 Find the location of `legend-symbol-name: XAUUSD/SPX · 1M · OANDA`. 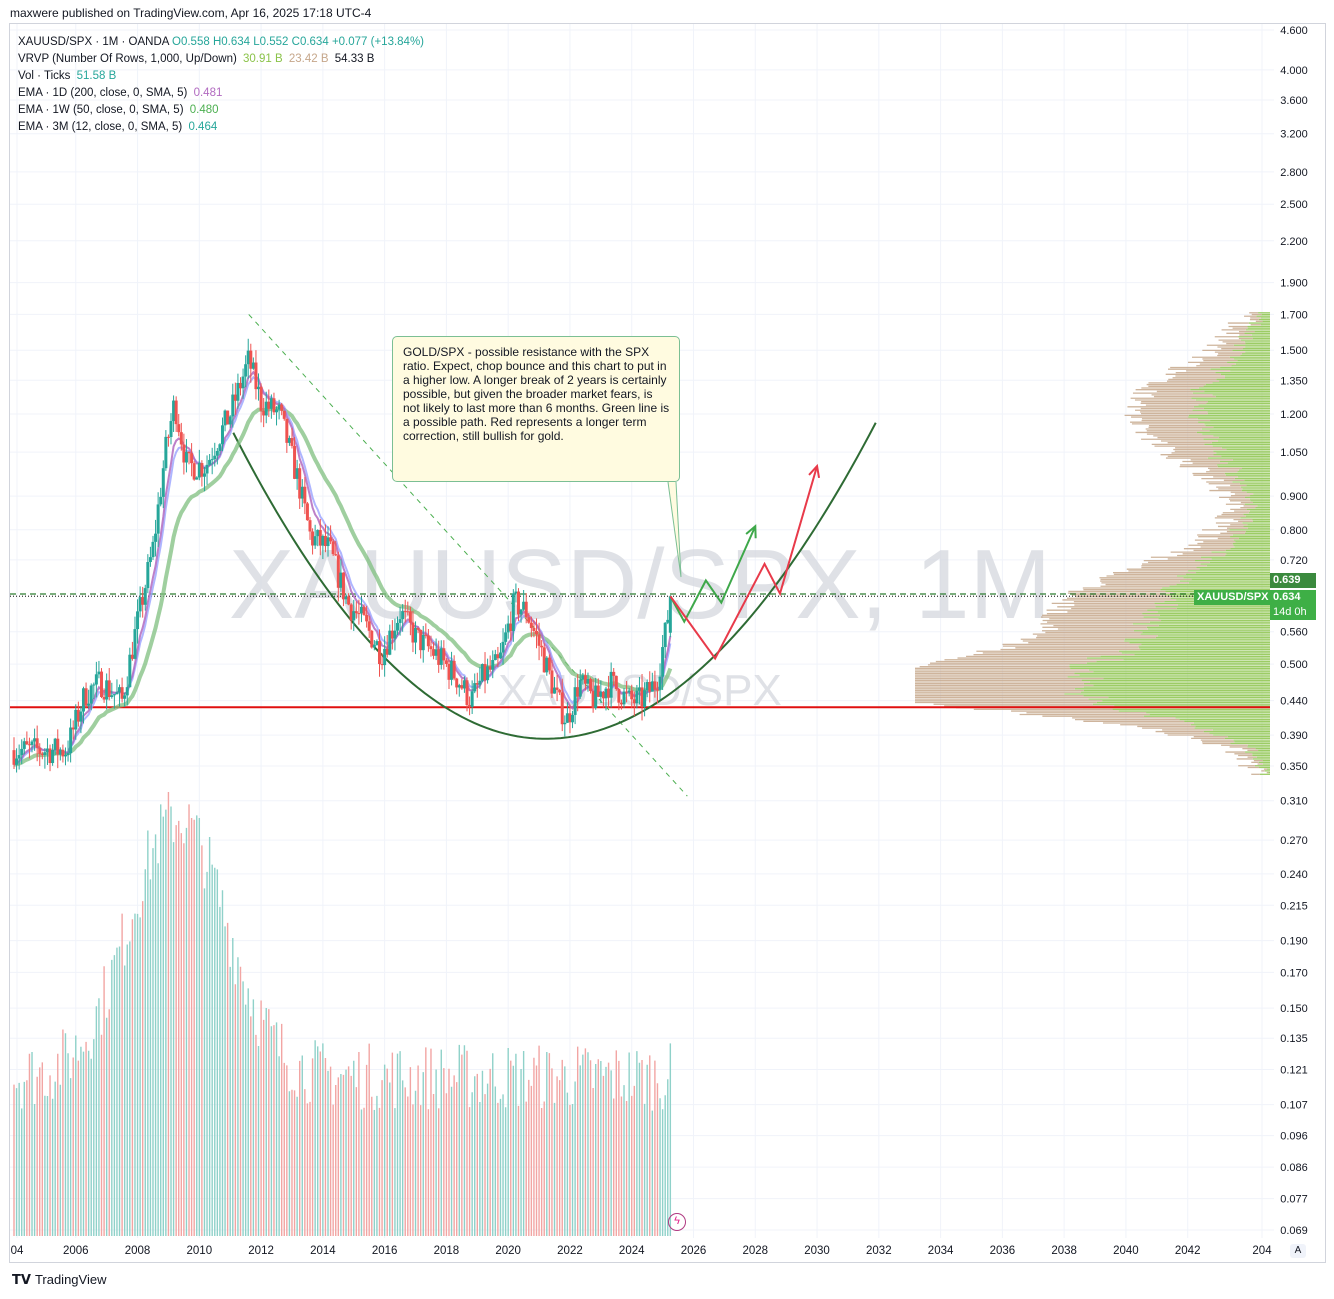

legend-symbol-name: XAUUSD/SPX · 1M · OANDA is located at coordinates (93, 42).